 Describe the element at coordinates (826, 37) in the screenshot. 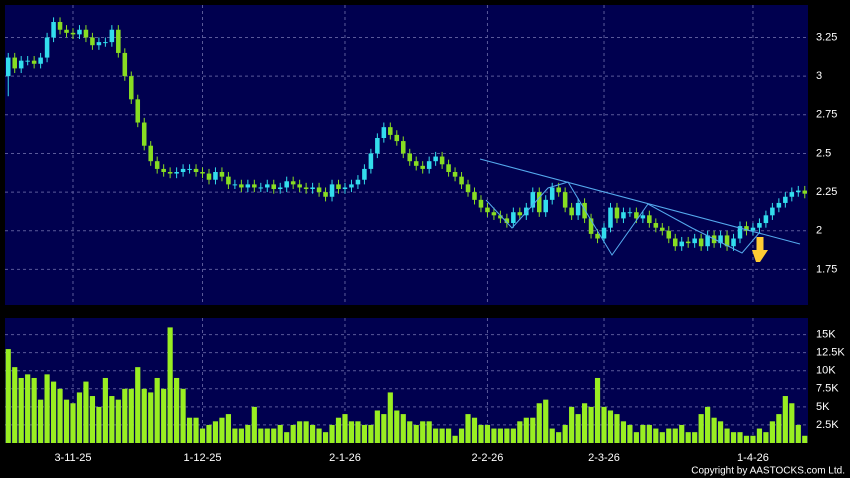

I see `y-tick-label: 3.25` at that location.